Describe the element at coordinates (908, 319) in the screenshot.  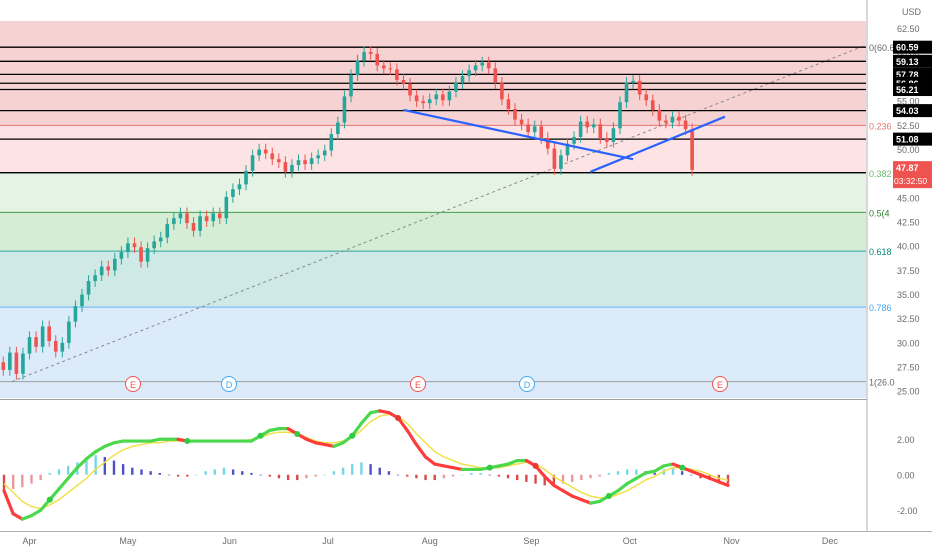
I see `price-tick-label: 32.50` at that location.